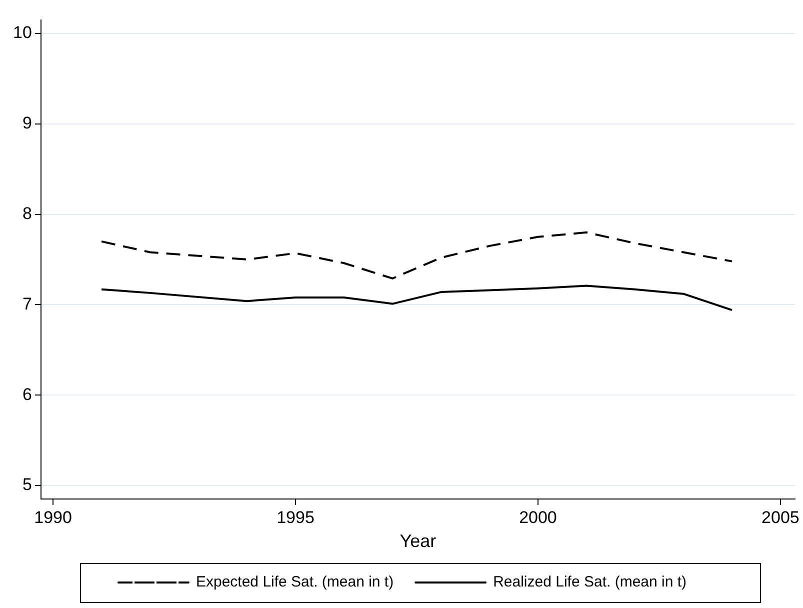  Describe the element at coordinates (418, 541) in the screenshot. I see `x-axis-title: Year` at that location.